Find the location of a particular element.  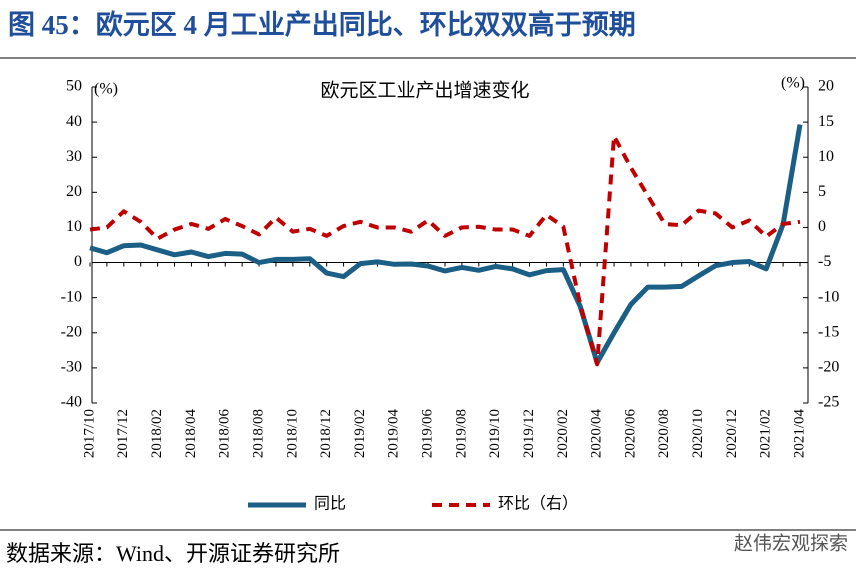

y2-tick-label: -25 is located at coordinates (828, 402).